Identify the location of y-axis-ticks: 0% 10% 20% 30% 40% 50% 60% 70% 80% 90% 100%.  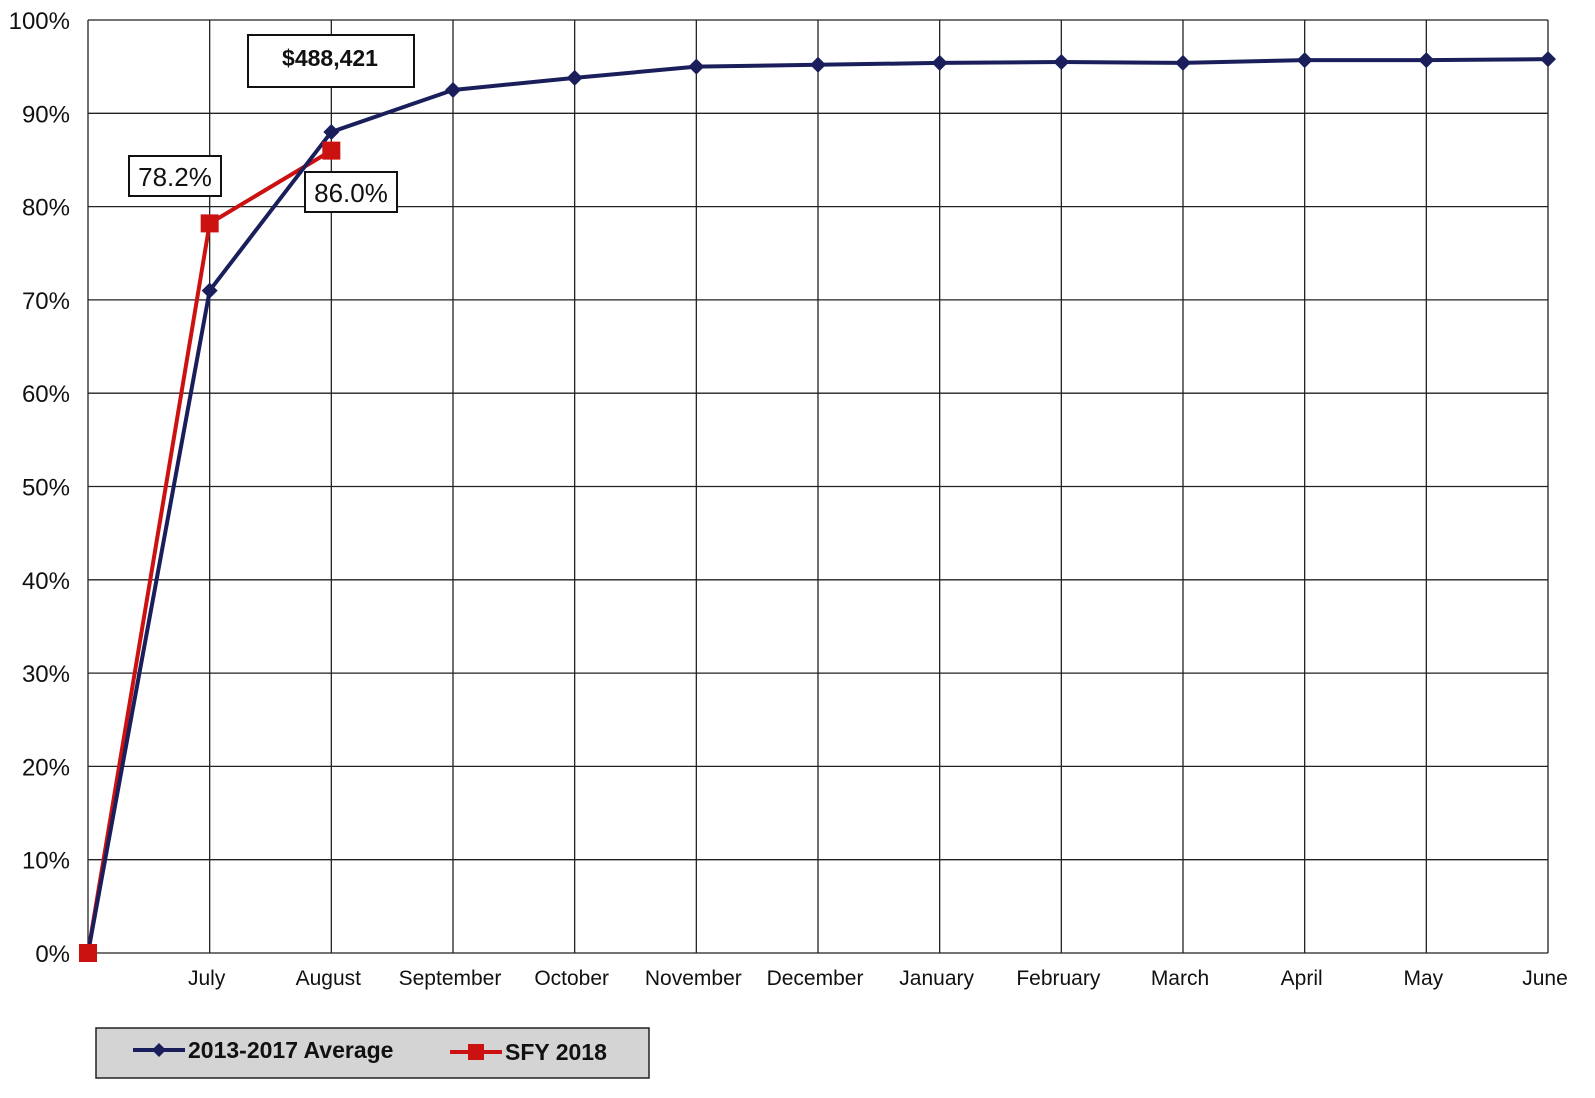
(39, 488).